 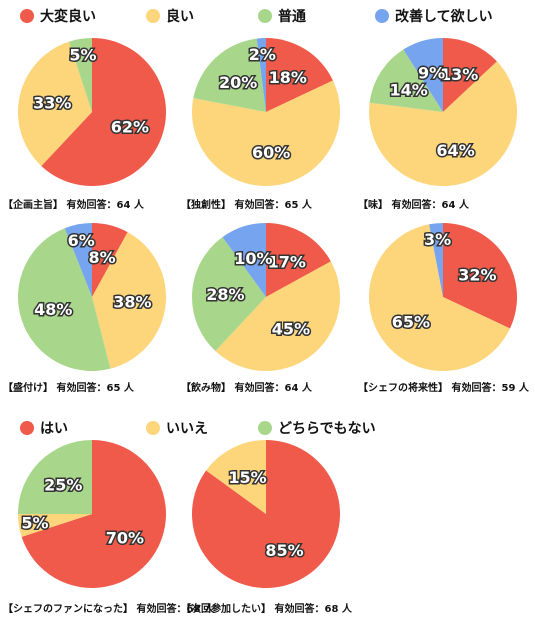 What do you see at coordinates (63, 485) in the screenshot?
I see `pie-slice-label: 25%` at bounding box center [63, 485].